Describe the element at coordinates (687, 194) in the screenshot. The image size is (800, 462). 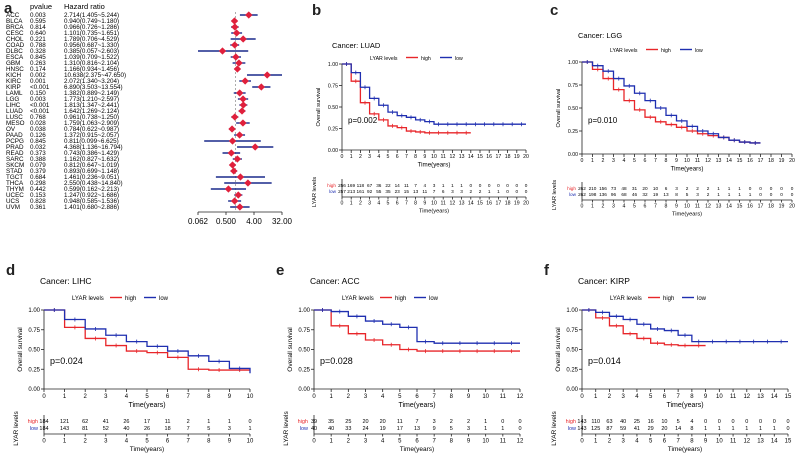
I see `km-risk-low-count: 5` at that location.